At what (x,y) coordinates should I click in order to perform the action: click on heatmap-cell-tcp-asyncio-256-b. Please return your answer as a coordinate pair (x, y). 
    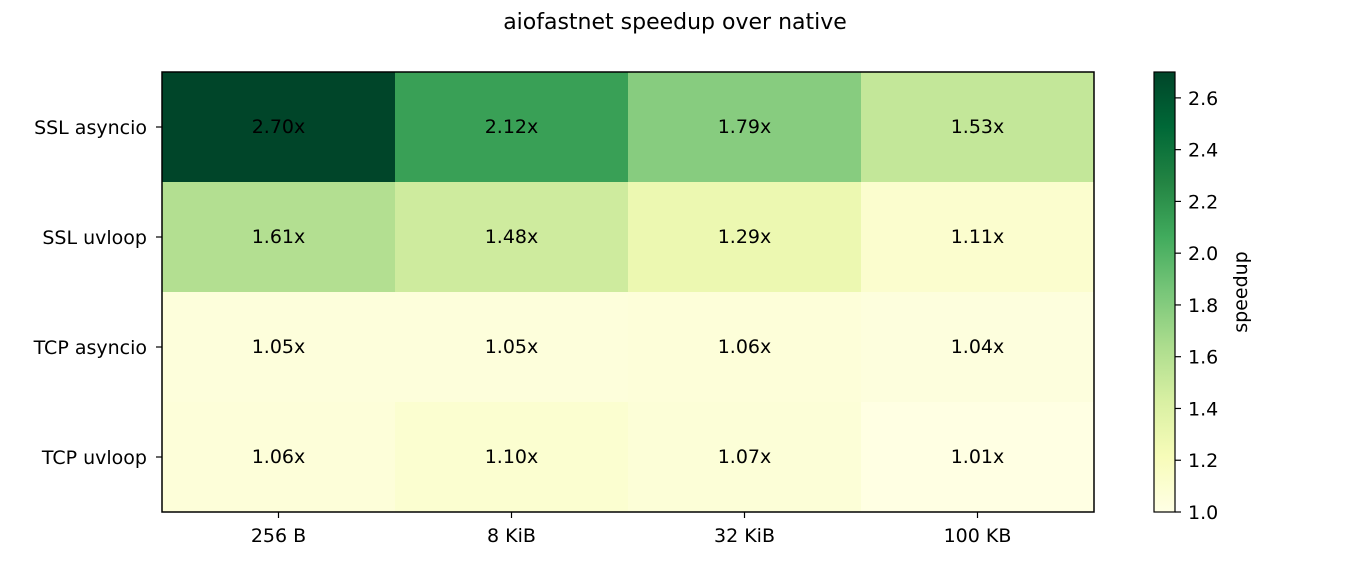
    Looking at the image, I should click on (279, 347).